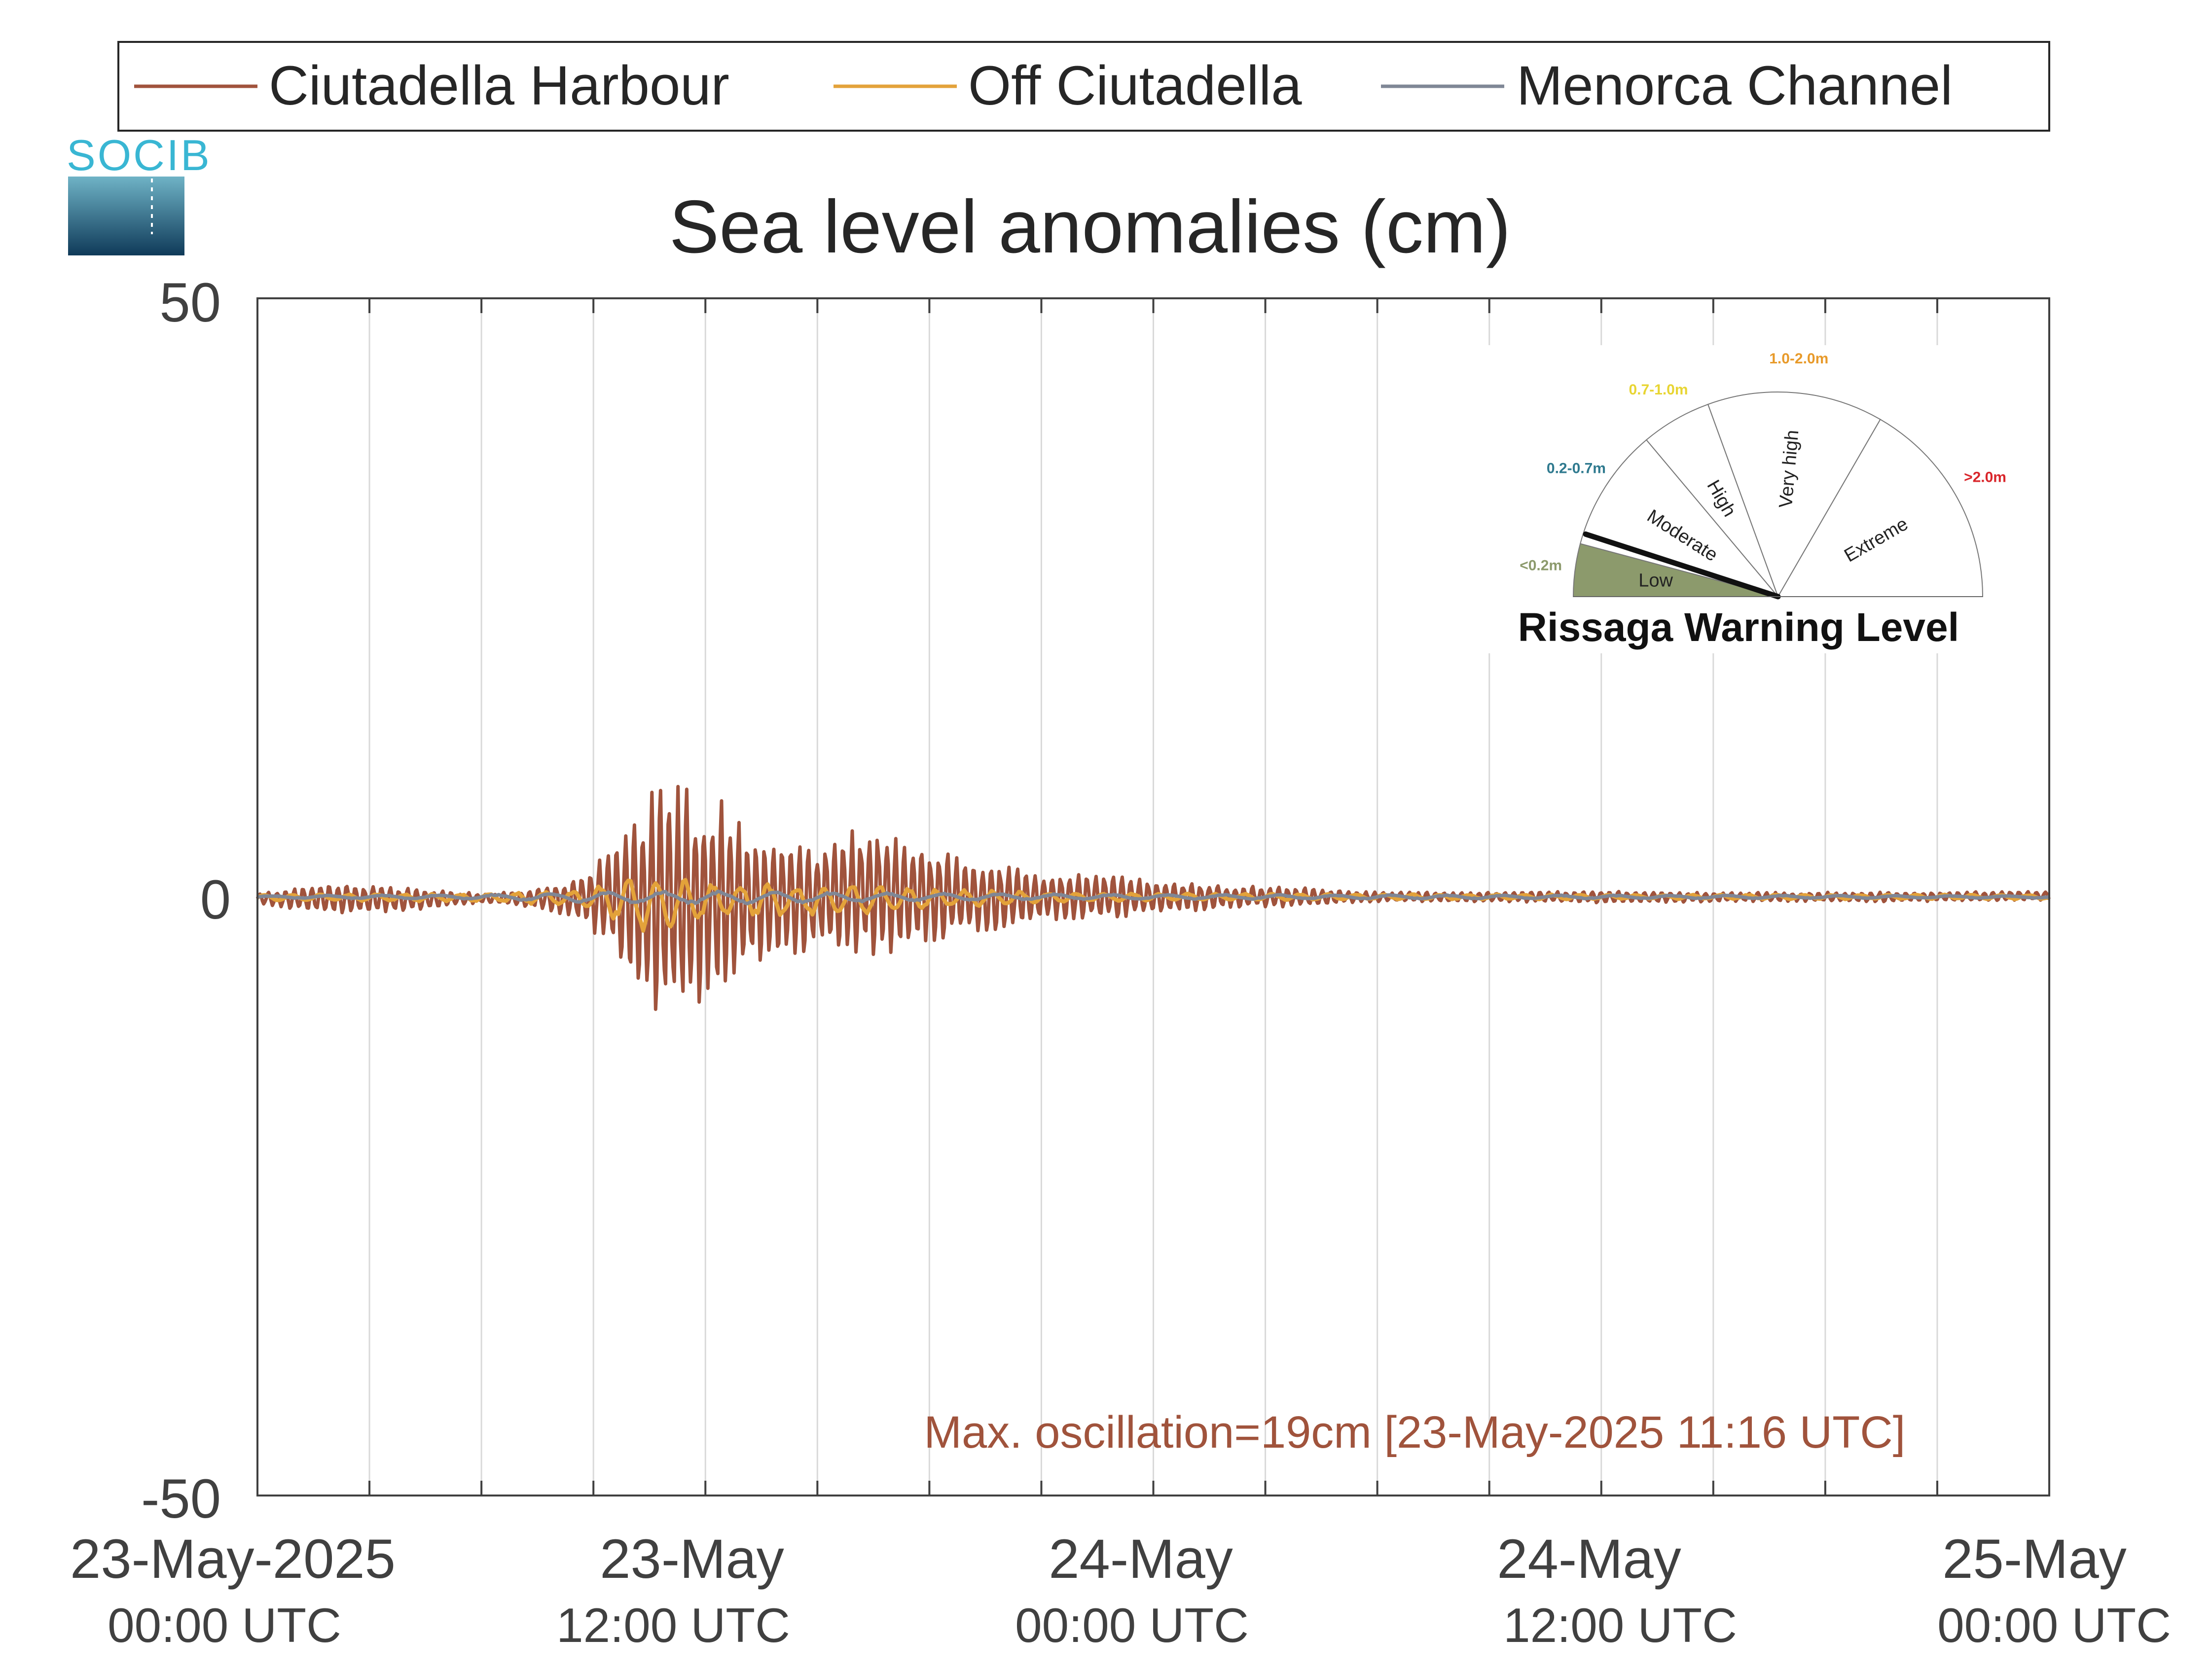 This screenshot has width=2212, height=1674. I want to click on legend-item-off-ciutadella: Off Ciutadella, so click(1068, 85).